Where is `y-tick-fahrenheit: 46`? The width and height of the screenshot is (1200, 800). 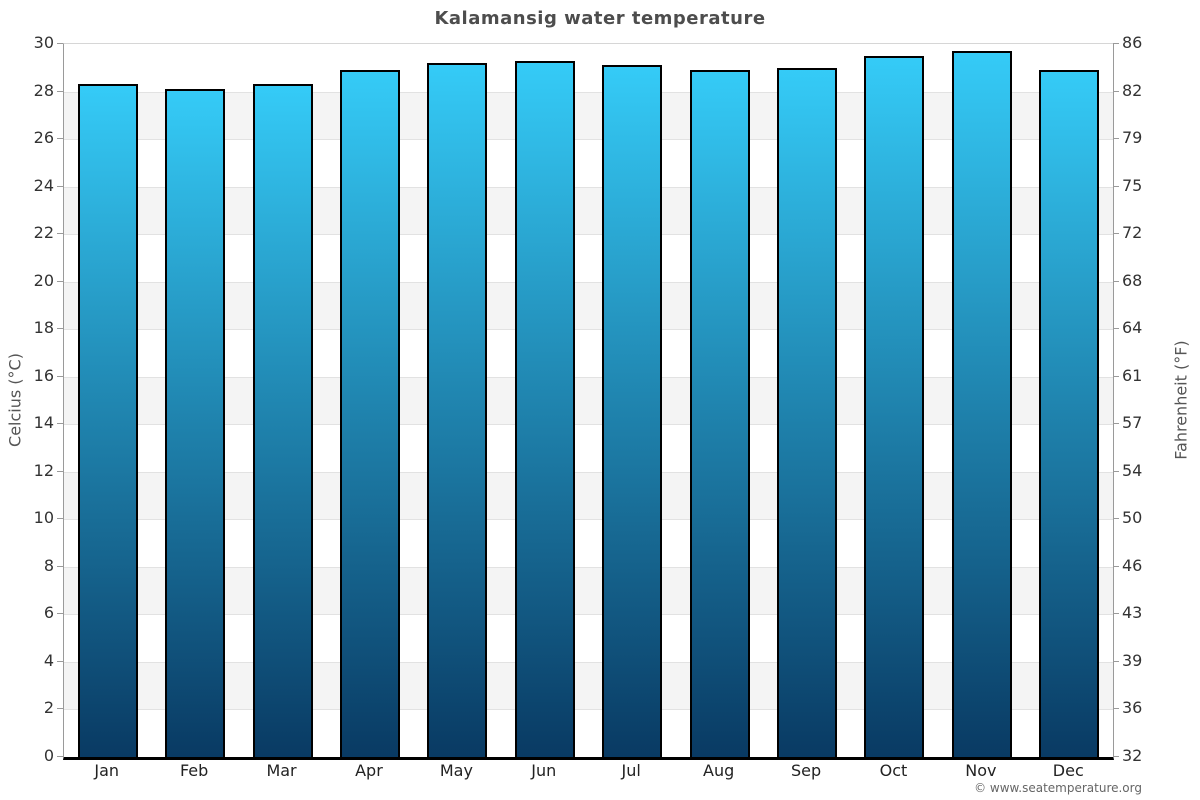 y-tick-fahrenheit: 46 is located at coordinates (1132, 565).